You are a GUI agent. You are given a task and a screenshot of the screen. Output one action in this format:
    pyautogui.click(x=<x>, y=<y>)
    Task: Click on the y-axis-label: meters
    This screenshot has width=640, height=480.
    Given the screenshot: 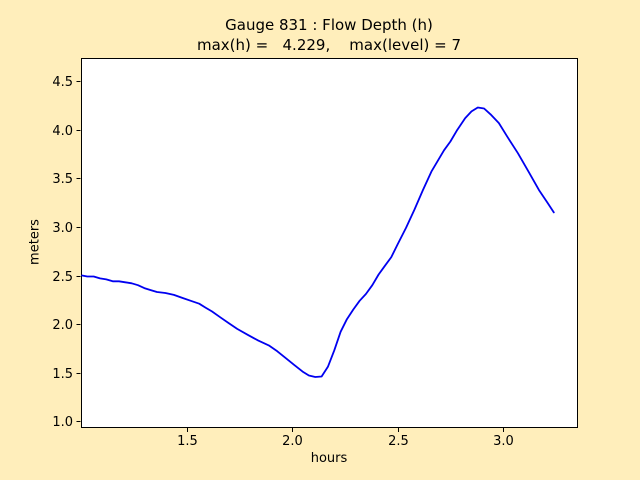 What is the action you would take?
    pyautogui.click(x=35, y=242)
    